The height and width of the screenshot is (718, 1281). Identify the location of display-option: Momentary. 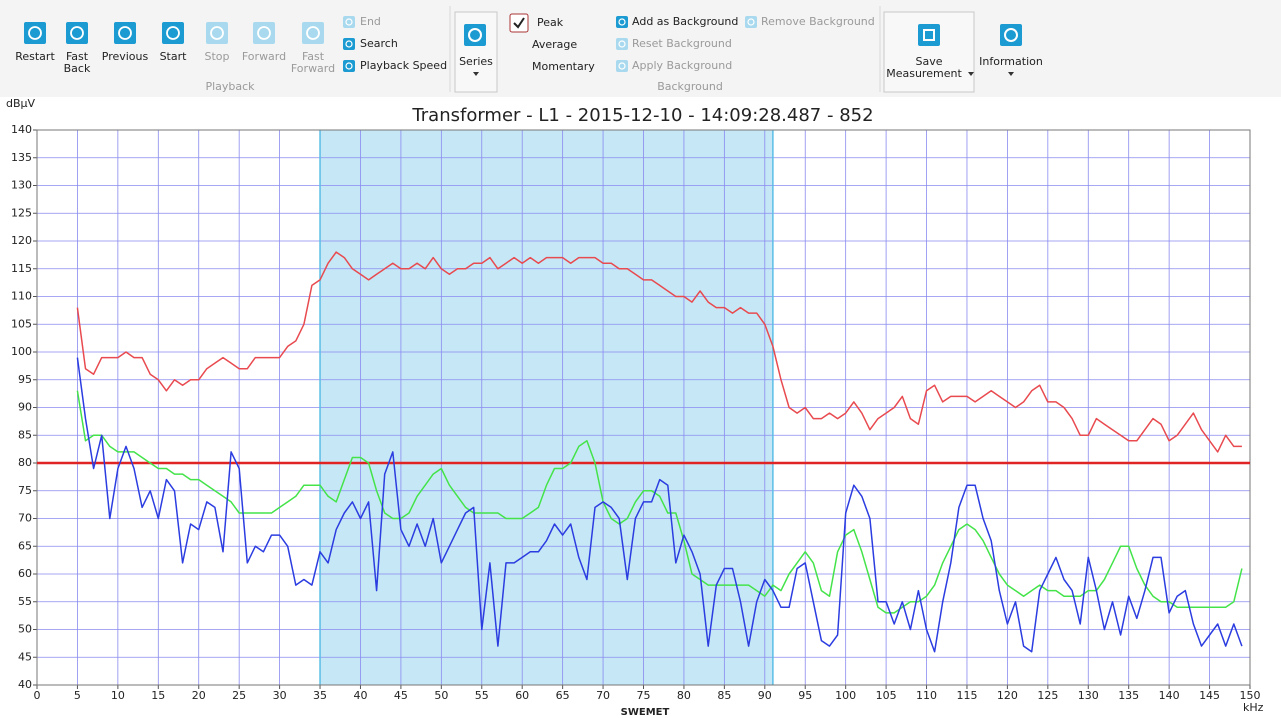
(563, 66).